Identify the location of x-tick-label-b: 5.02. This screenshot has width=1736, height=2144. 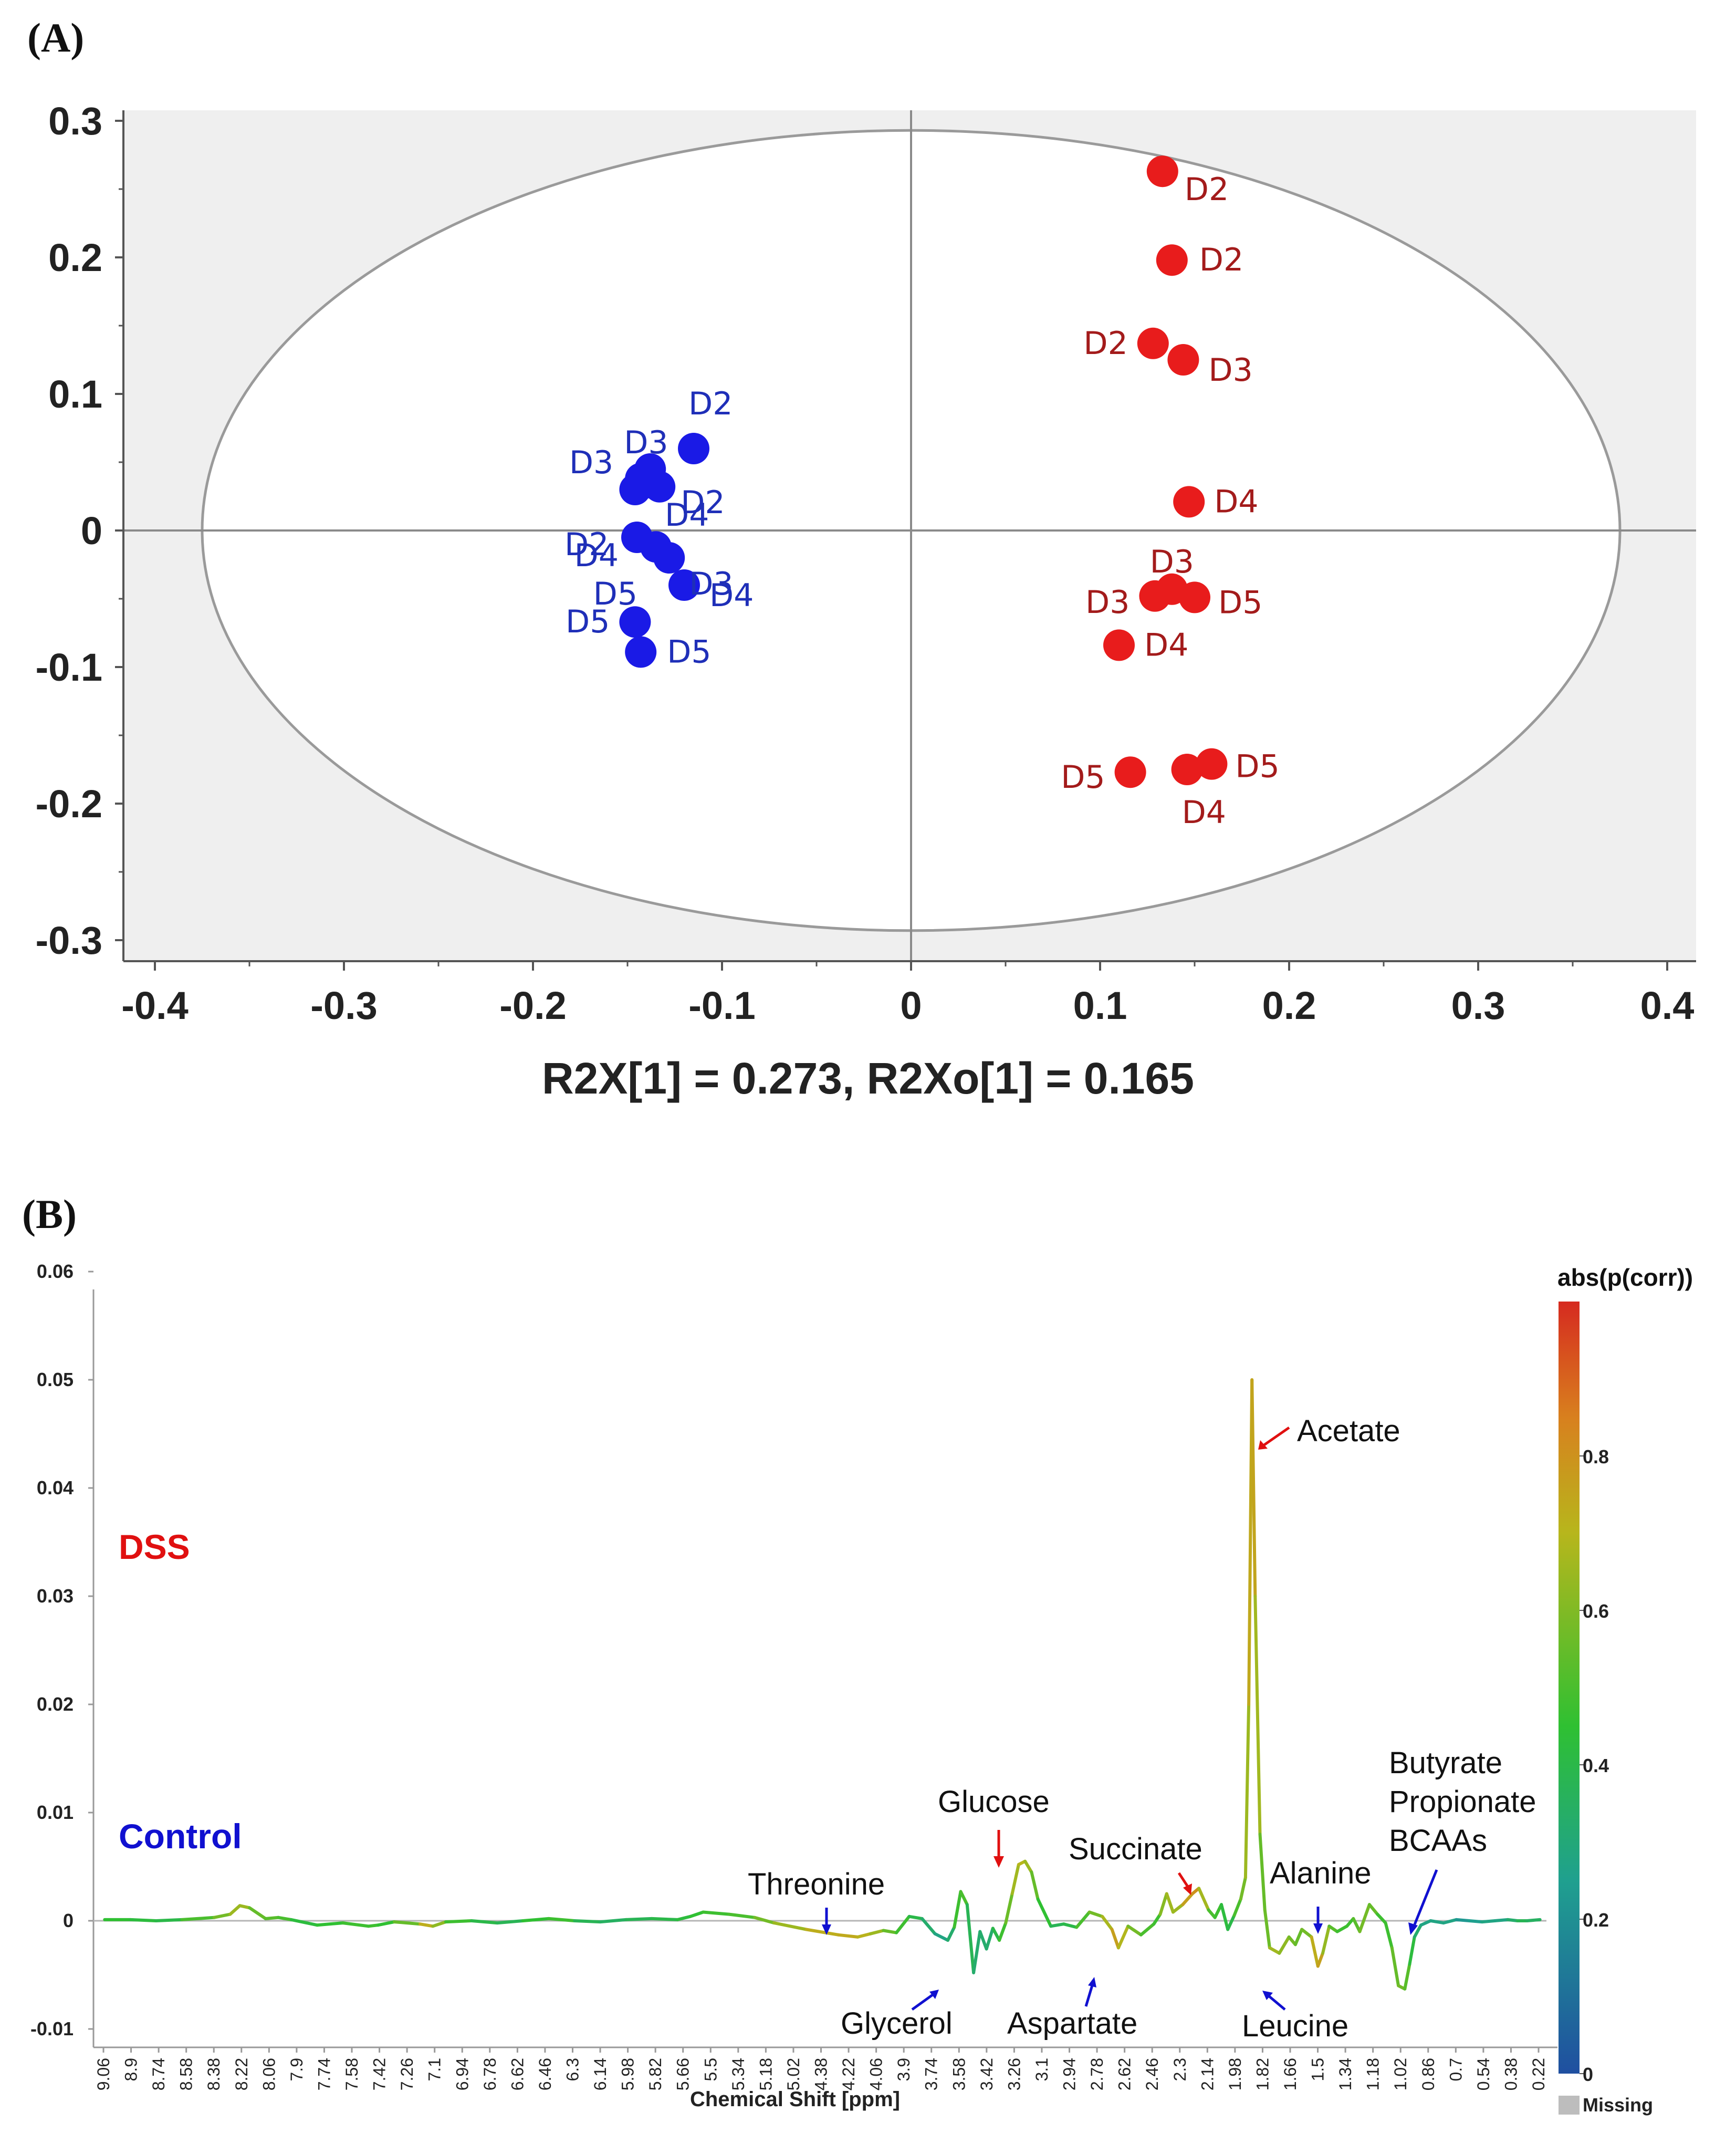
(793, 2074).